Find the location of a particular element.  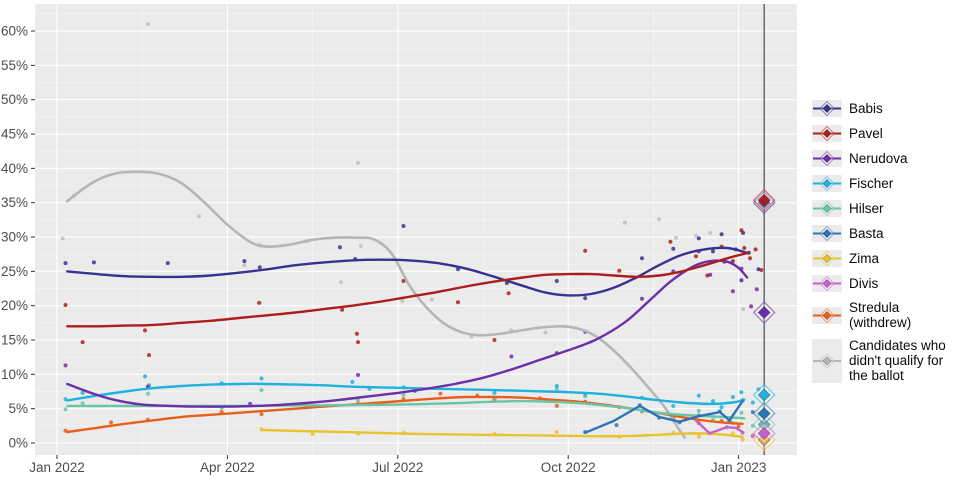

legend-marker-hilser-icon is located at coordinates (827, 208).